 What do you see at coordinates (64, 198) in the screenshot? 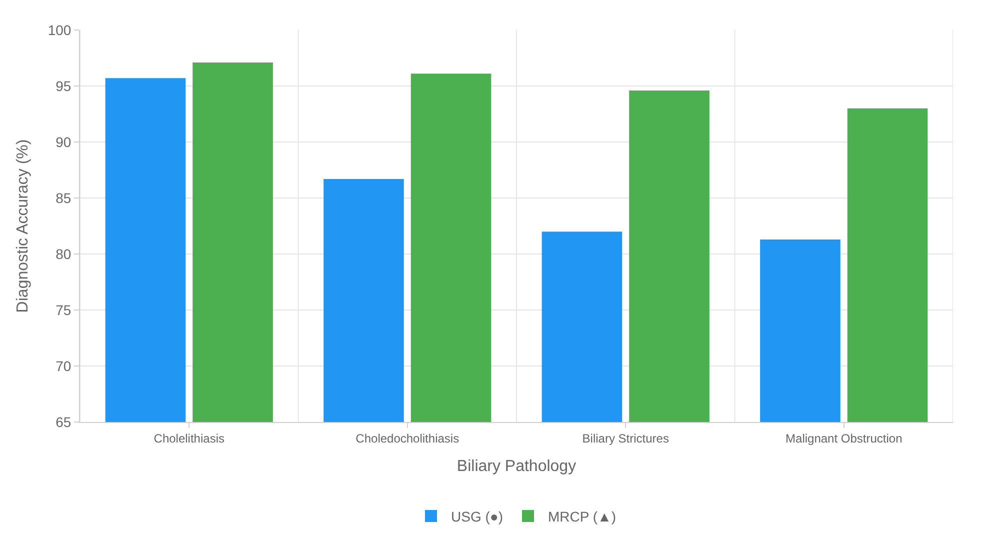
I see `y-tick-label: 85` at bounding box center [64, 198].